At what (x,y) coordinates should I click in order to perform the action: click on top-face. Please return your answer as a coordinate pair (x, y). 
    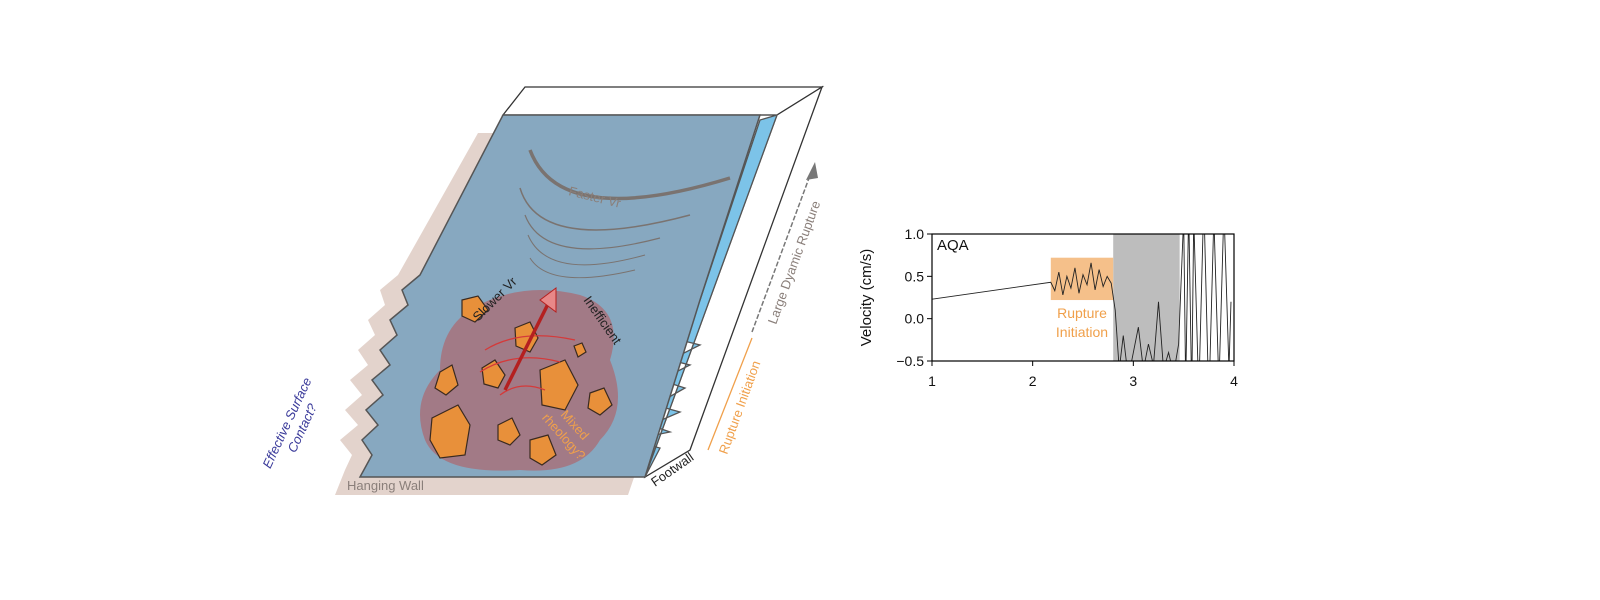
    Looking at the image, I should click on (663, 101).